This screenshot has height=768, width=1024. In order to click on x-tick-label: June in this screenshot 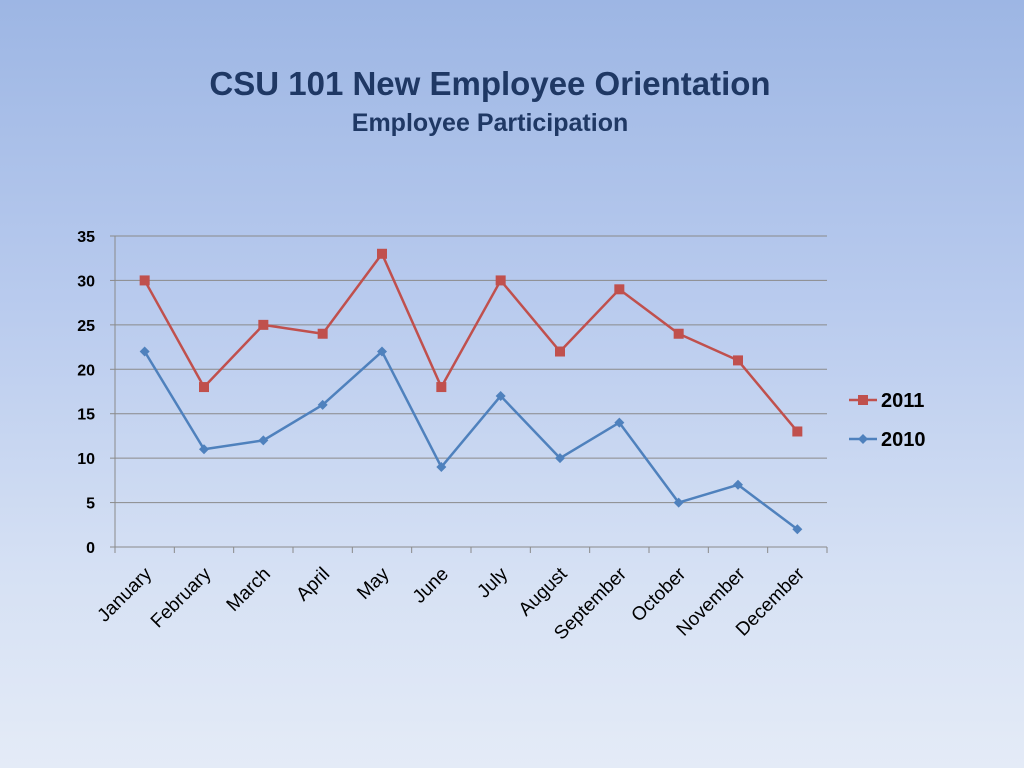, I will do `click(431, 586)`.